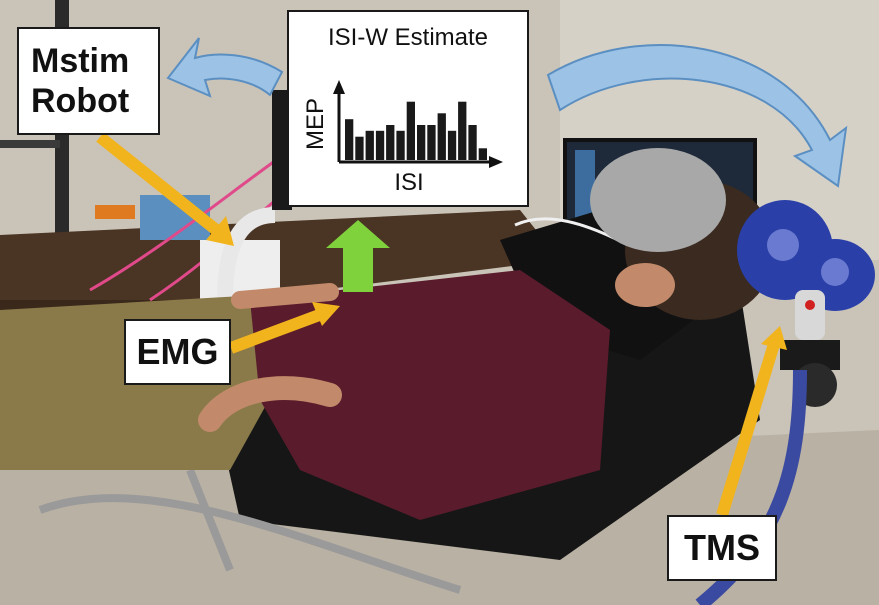 The width and height of the screenshot is (879, 605). I want to click on cable, so click(190, 220).